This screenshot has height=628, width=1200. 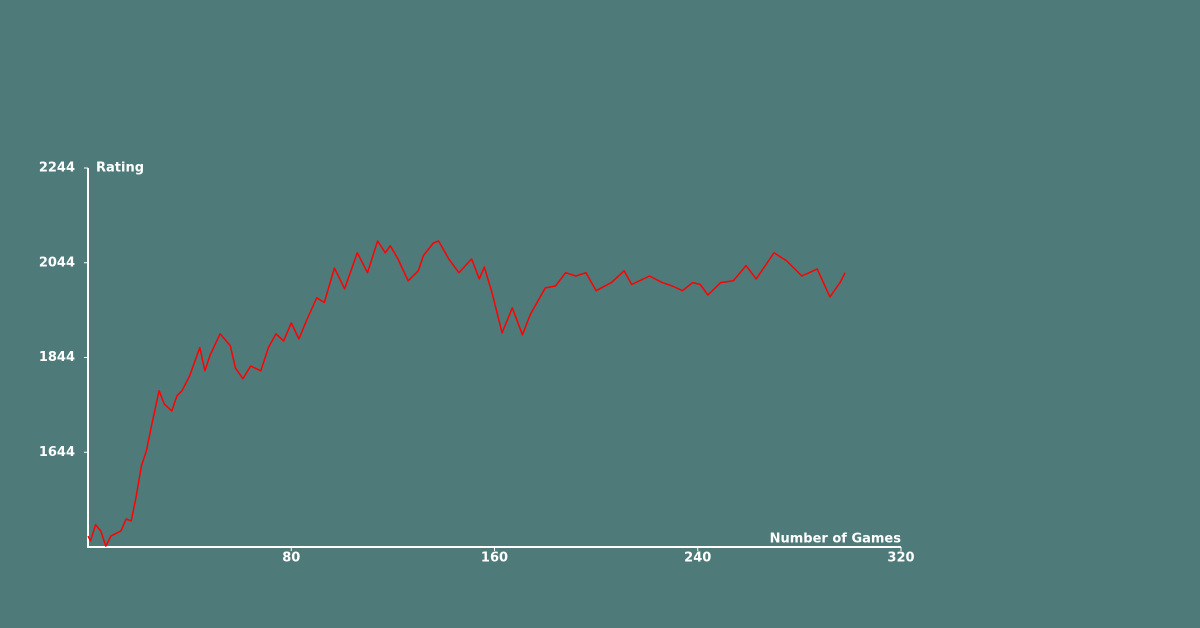 I want to click on x-axis-label: Number of Games, so click(x=836, y=539).